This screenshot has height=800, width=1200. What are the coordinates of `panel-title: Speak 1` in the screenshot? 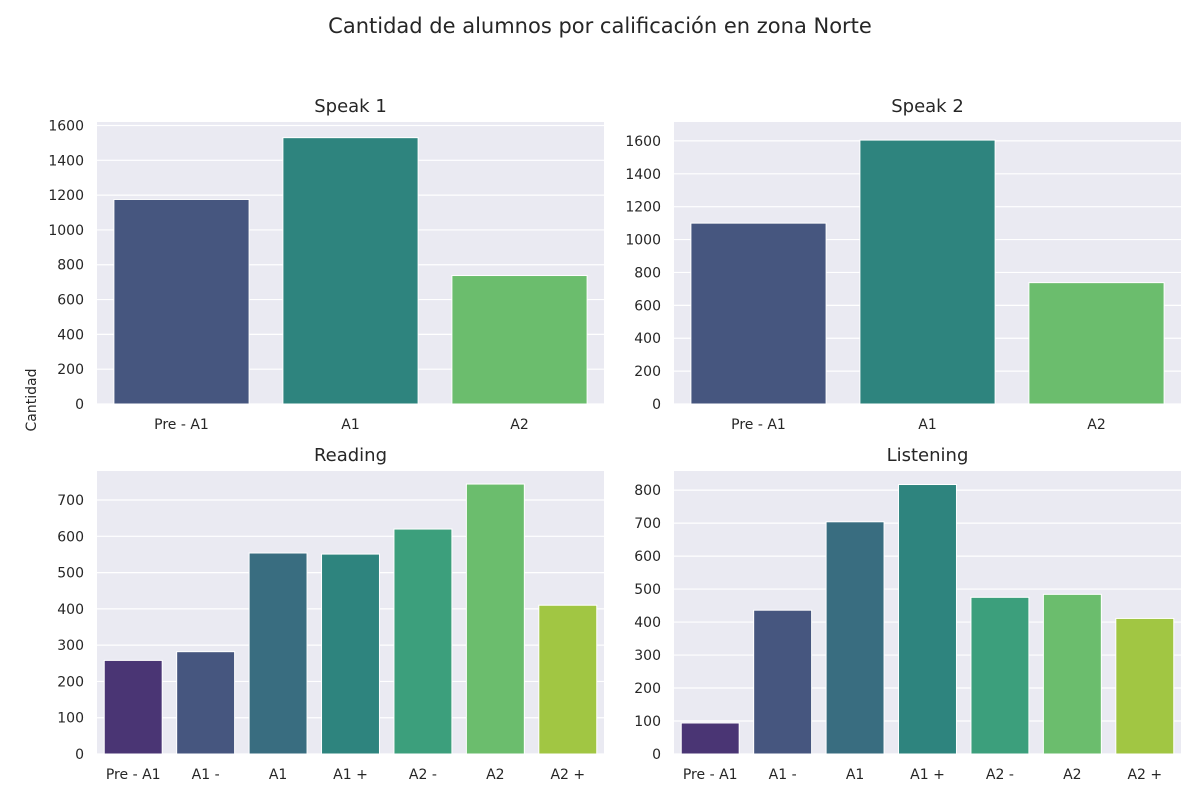 It's located at (350, 106).